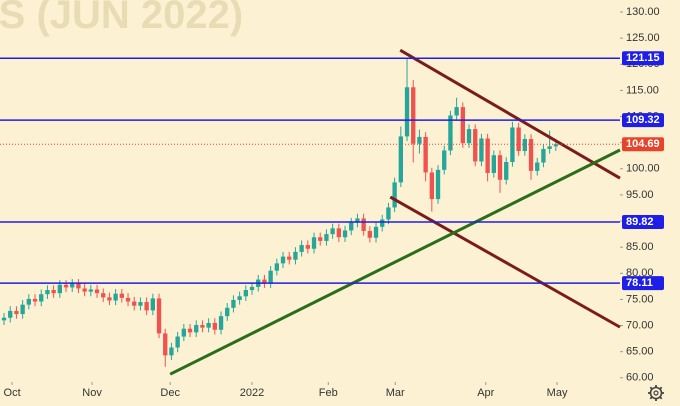 This screenshot has height=406, width=680. I want to click on settings-icon, so click(656, 393).